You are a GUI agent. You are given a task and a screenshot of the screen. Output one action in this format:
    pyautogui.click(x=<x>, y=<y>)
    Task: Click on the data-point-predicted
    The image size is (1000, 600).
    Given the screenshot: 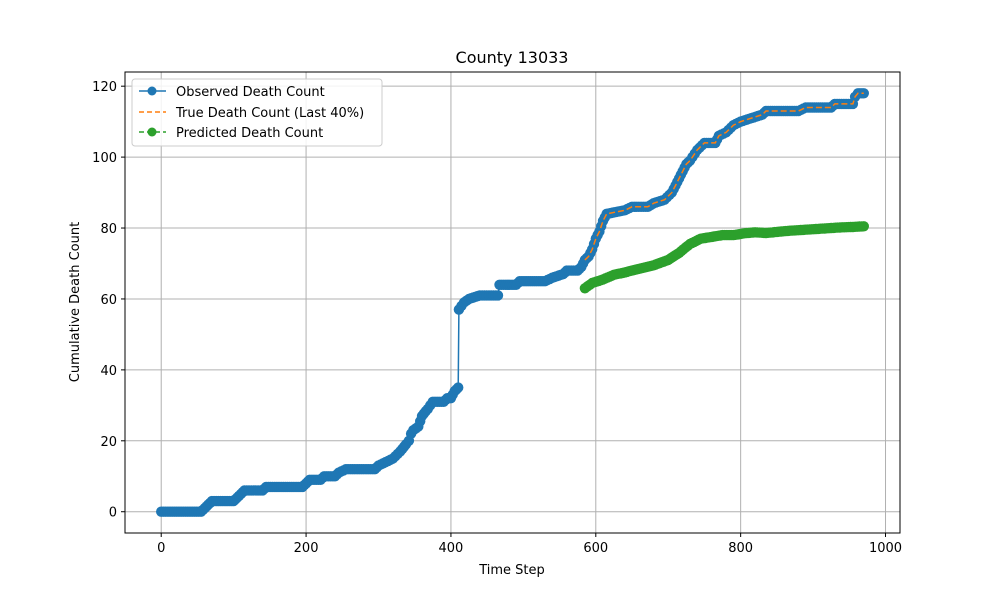 What is the action you would take?
    pyautogui.click(x=863, y=226)
    